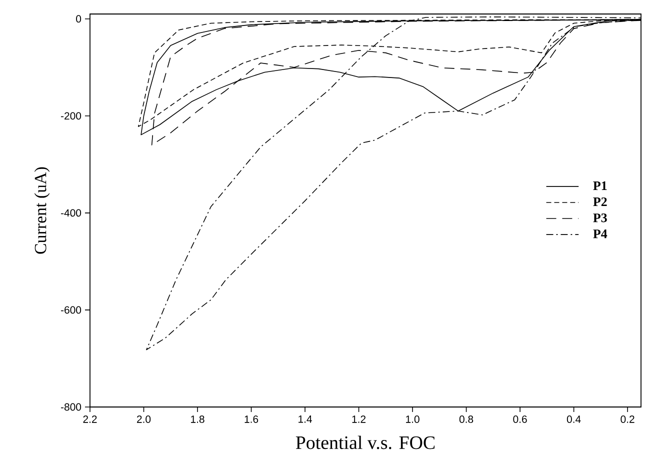  What do you see at coordinates (144, 419) in the screenshot?
I see `x-tick-label: 2.0` at bounding box center [144, 419].